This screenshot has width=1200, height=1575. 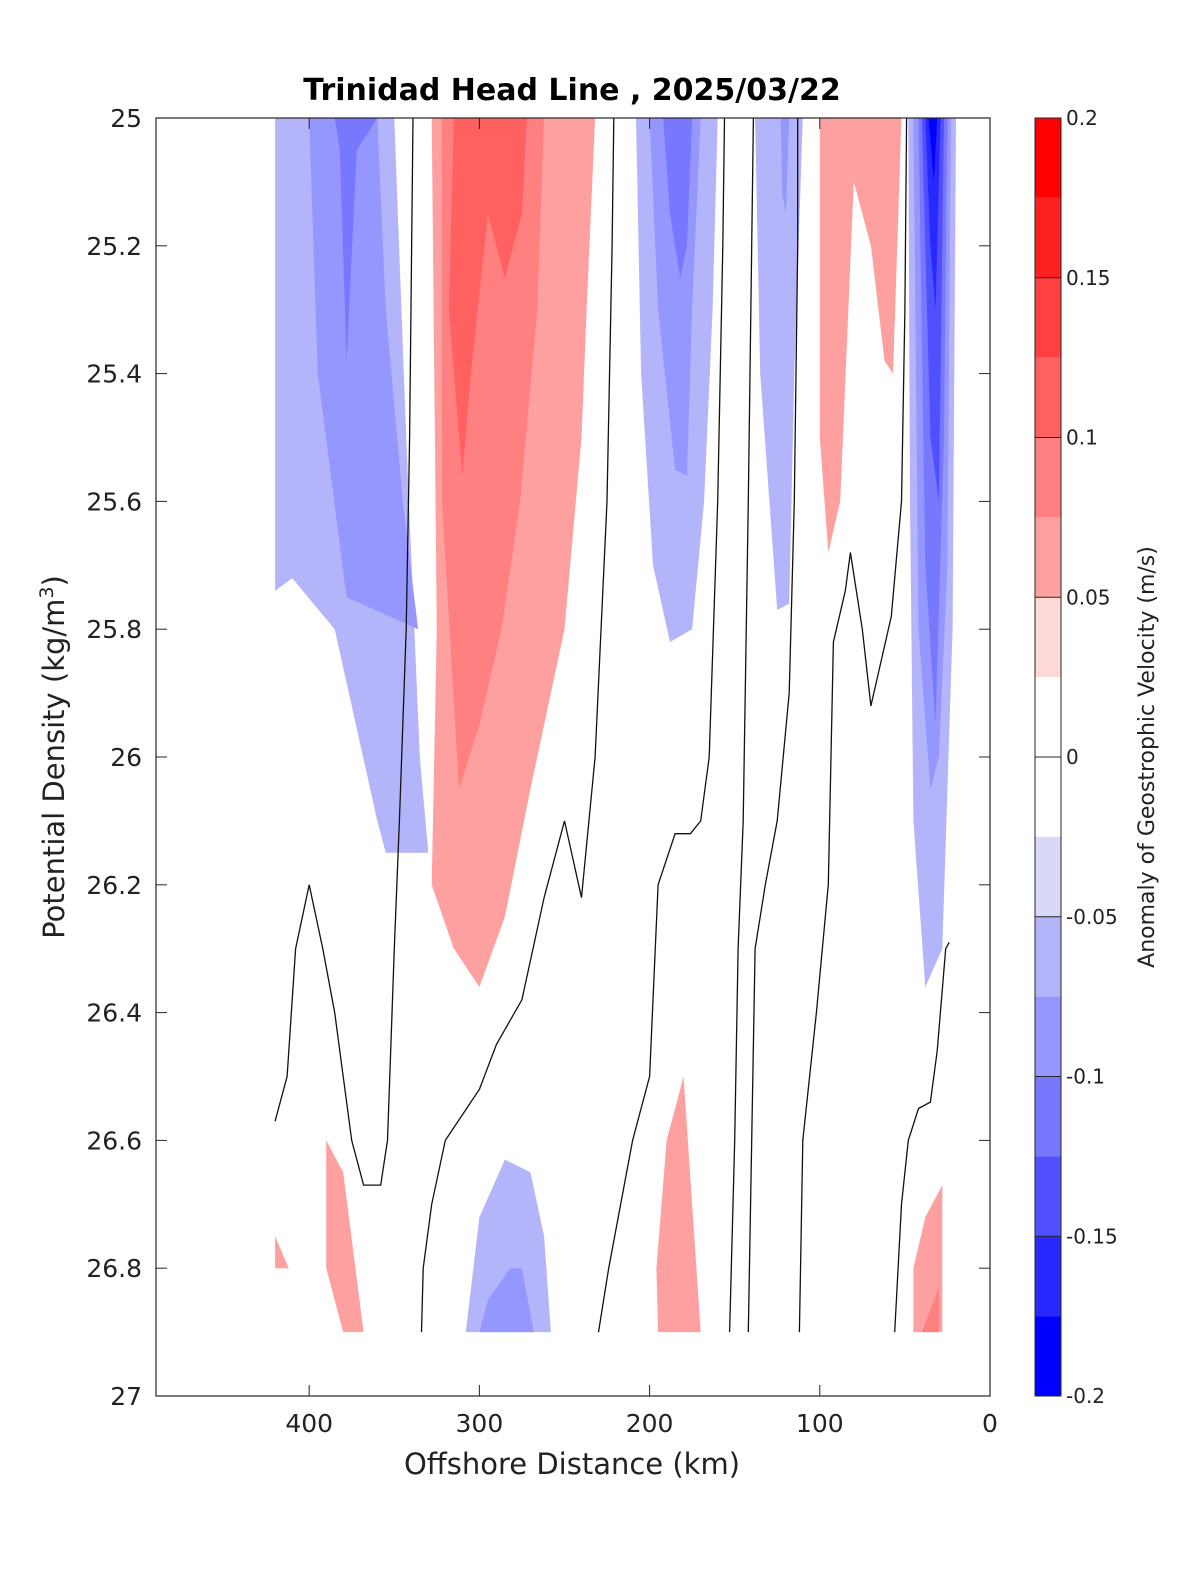 What do you see at coordinates (1085, 1396) in the screenshot?
I see `colorbar-tick-label: -0.2` at bounding box center [1085, 1396].